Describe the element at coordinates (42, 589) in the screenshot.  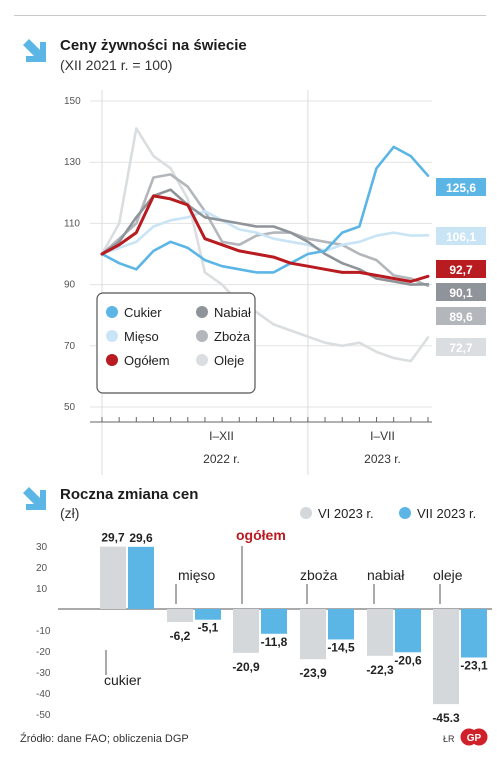
I see `bar-y-tick-label: 10` at that location.